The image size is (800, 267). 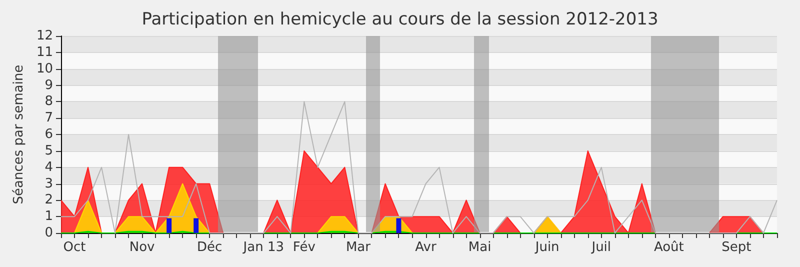 What do you see at coordinates (48, 150) in the screenshot?
I see `y-tick-label: 5` at bounding box center [48, 150].